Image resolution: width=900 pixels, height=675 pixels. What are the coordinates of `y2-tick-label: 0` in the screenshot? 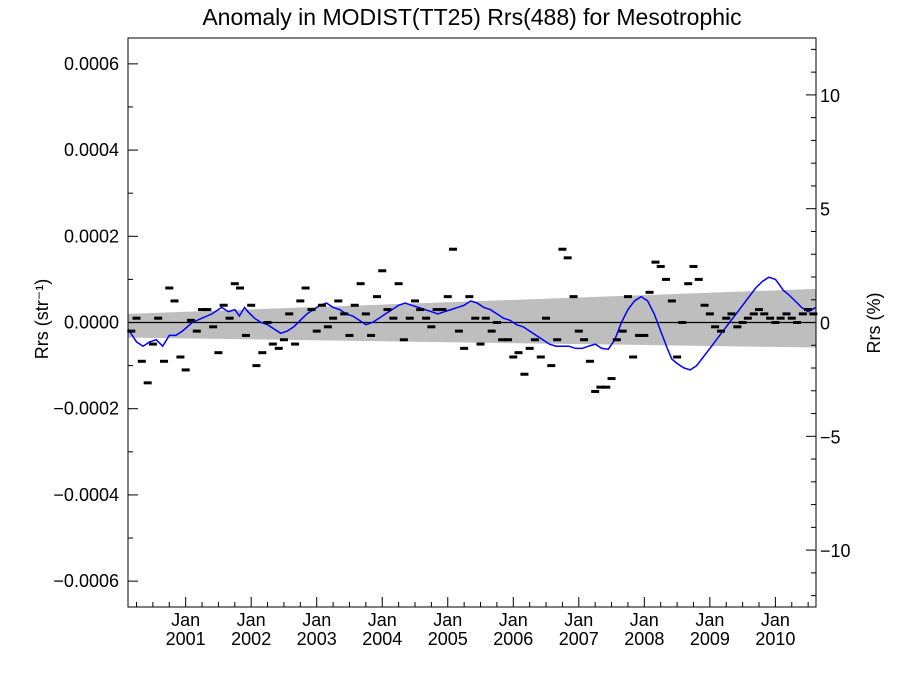 It's located at (825, 324).